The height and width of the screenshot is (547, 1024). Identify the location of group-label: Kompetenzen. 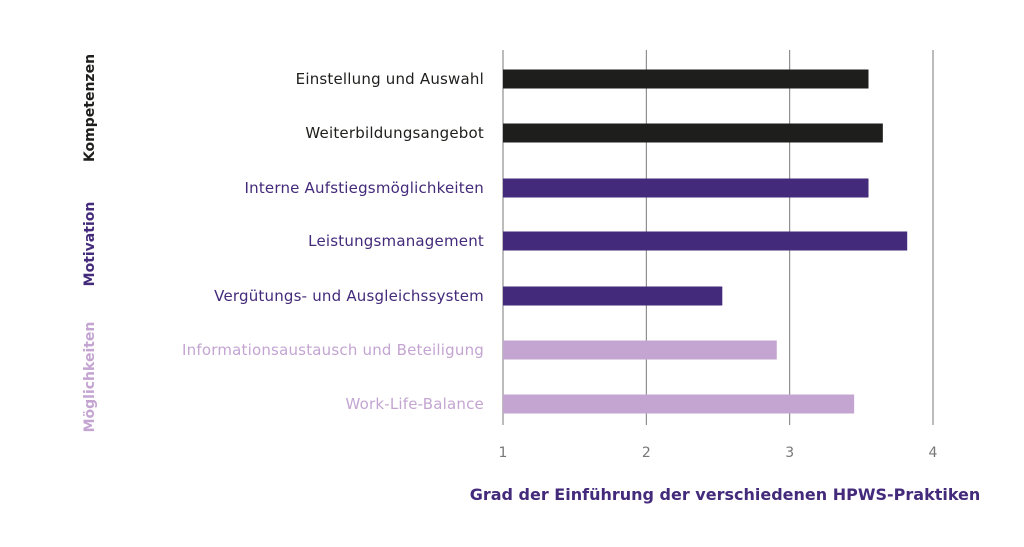
(90, 108).